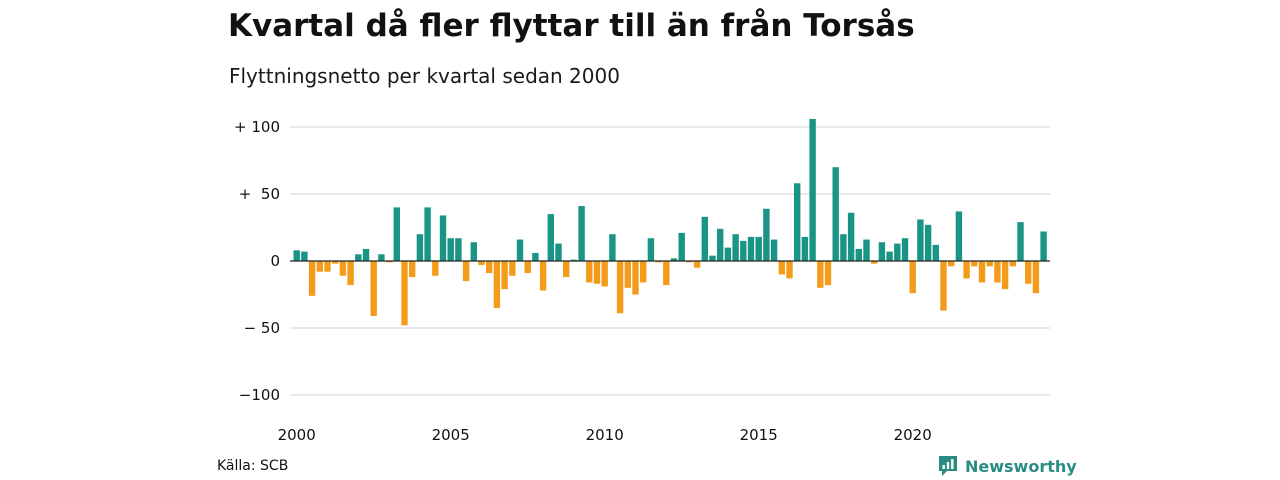 The image size is (1280, 480). I want to click on x-tick-label: 2015, so click(759, 435).